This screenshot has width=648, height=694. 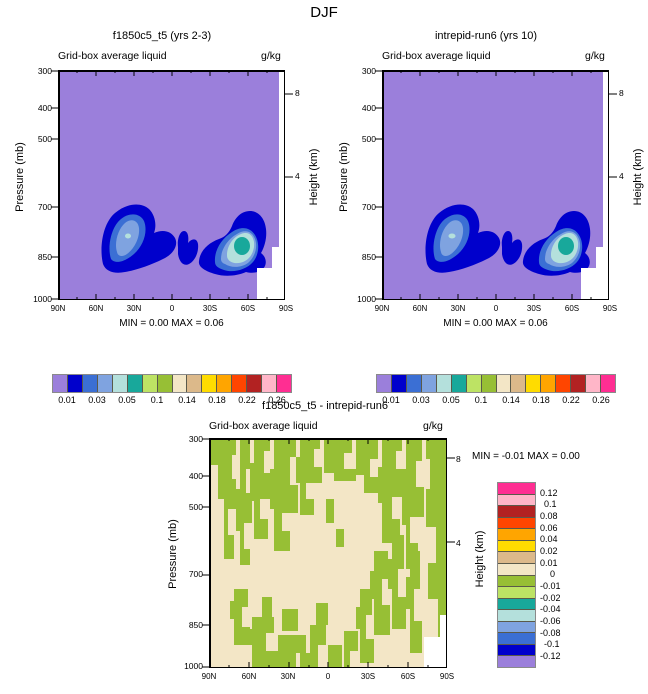 What do you see at coordinates (613, 135) in the screenshot?
I see `panel-right-height-ticks` at bounding box center [613, 135].